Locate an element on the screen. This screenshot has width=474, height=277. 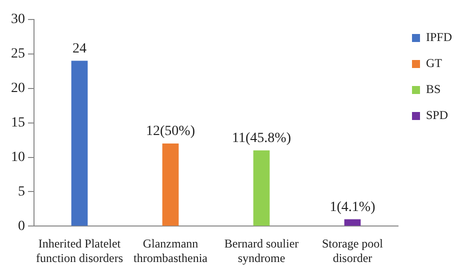
legend-label: GT is located at coordinates (434, 63).